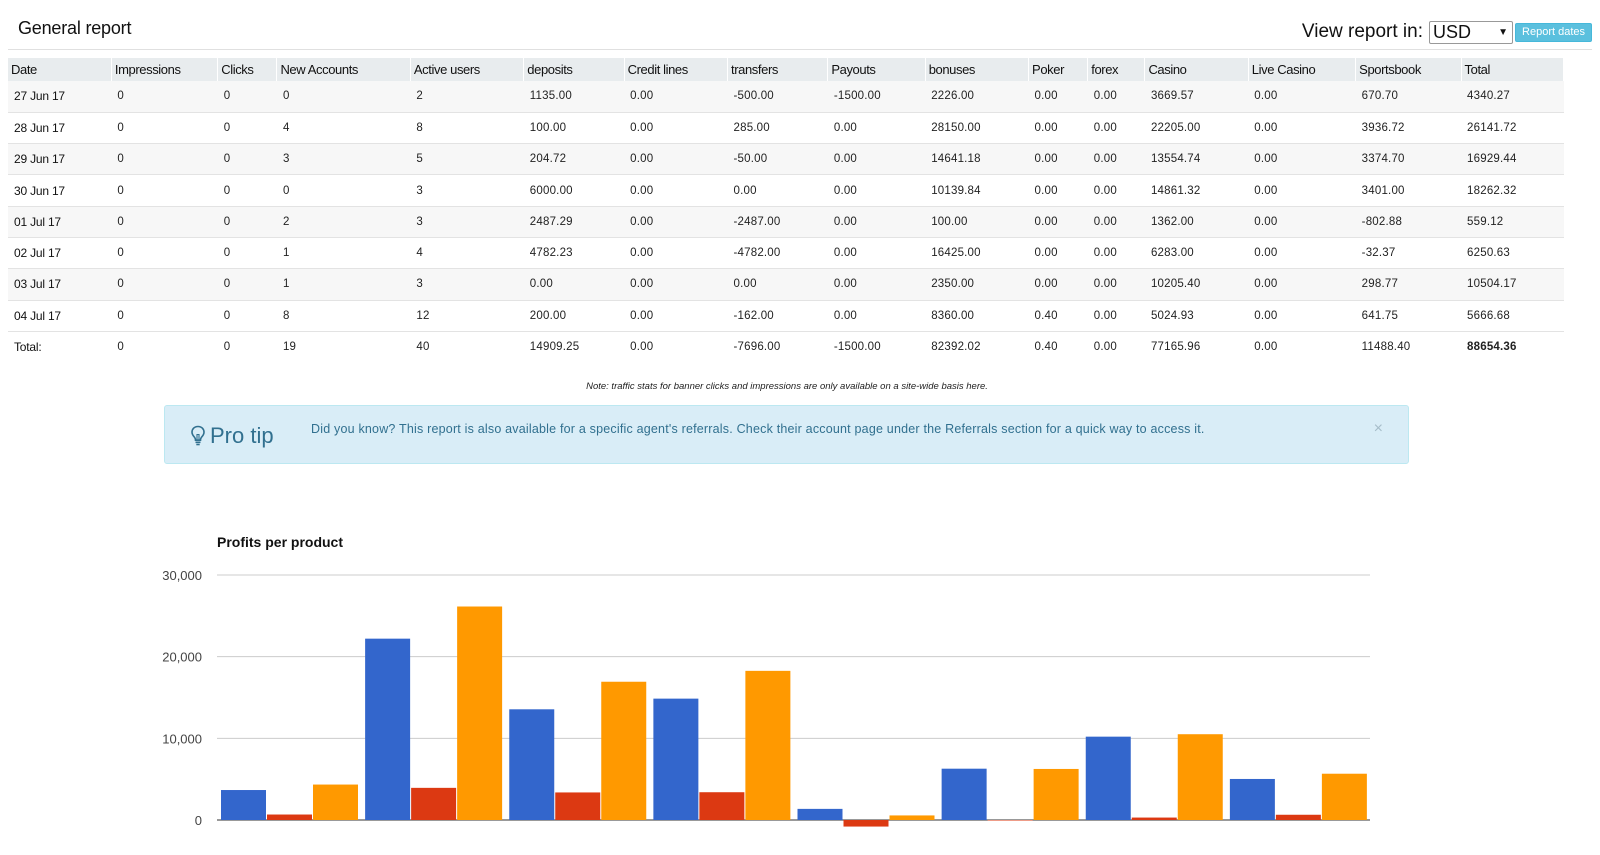  What do you see at coordinates (1408, 69) in the screenshot?
I see `column-header: Sportsbook` at bounding box center [1408, 69].